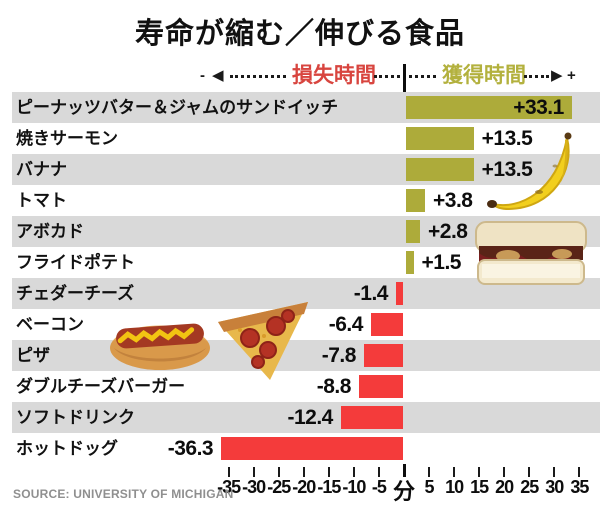 This screenshot has height=518, width=600. Describe the element at coordinates (299, 34) in the screenshot. I see `page-title: 寿命が縮む／伸びる食品` at that location.